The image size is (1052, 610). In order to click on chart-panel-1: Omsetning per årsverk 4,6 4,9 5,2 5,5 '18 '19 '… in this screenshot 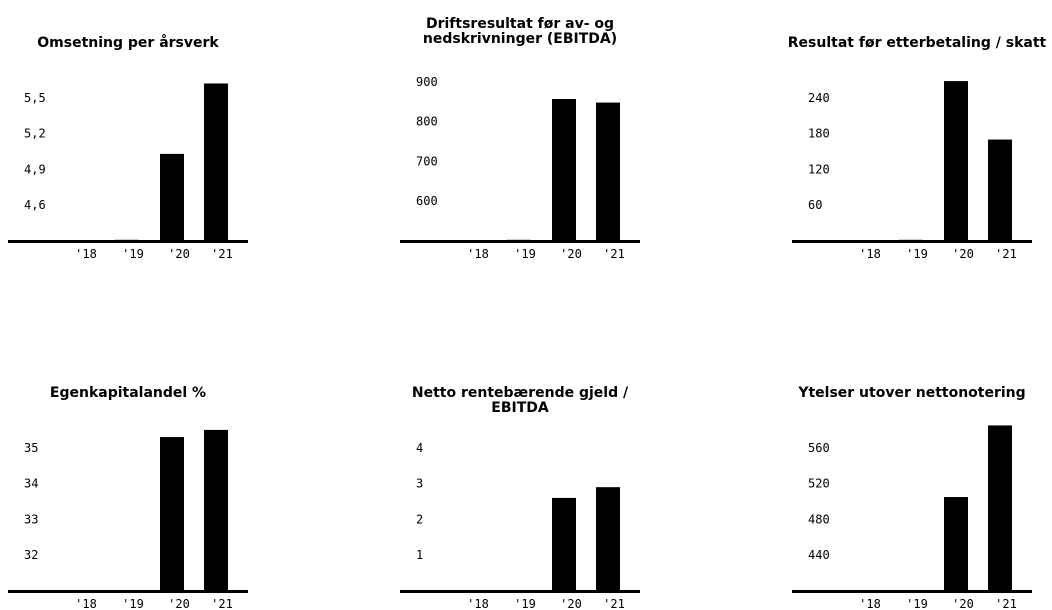, I will do `click(138, 130)`.